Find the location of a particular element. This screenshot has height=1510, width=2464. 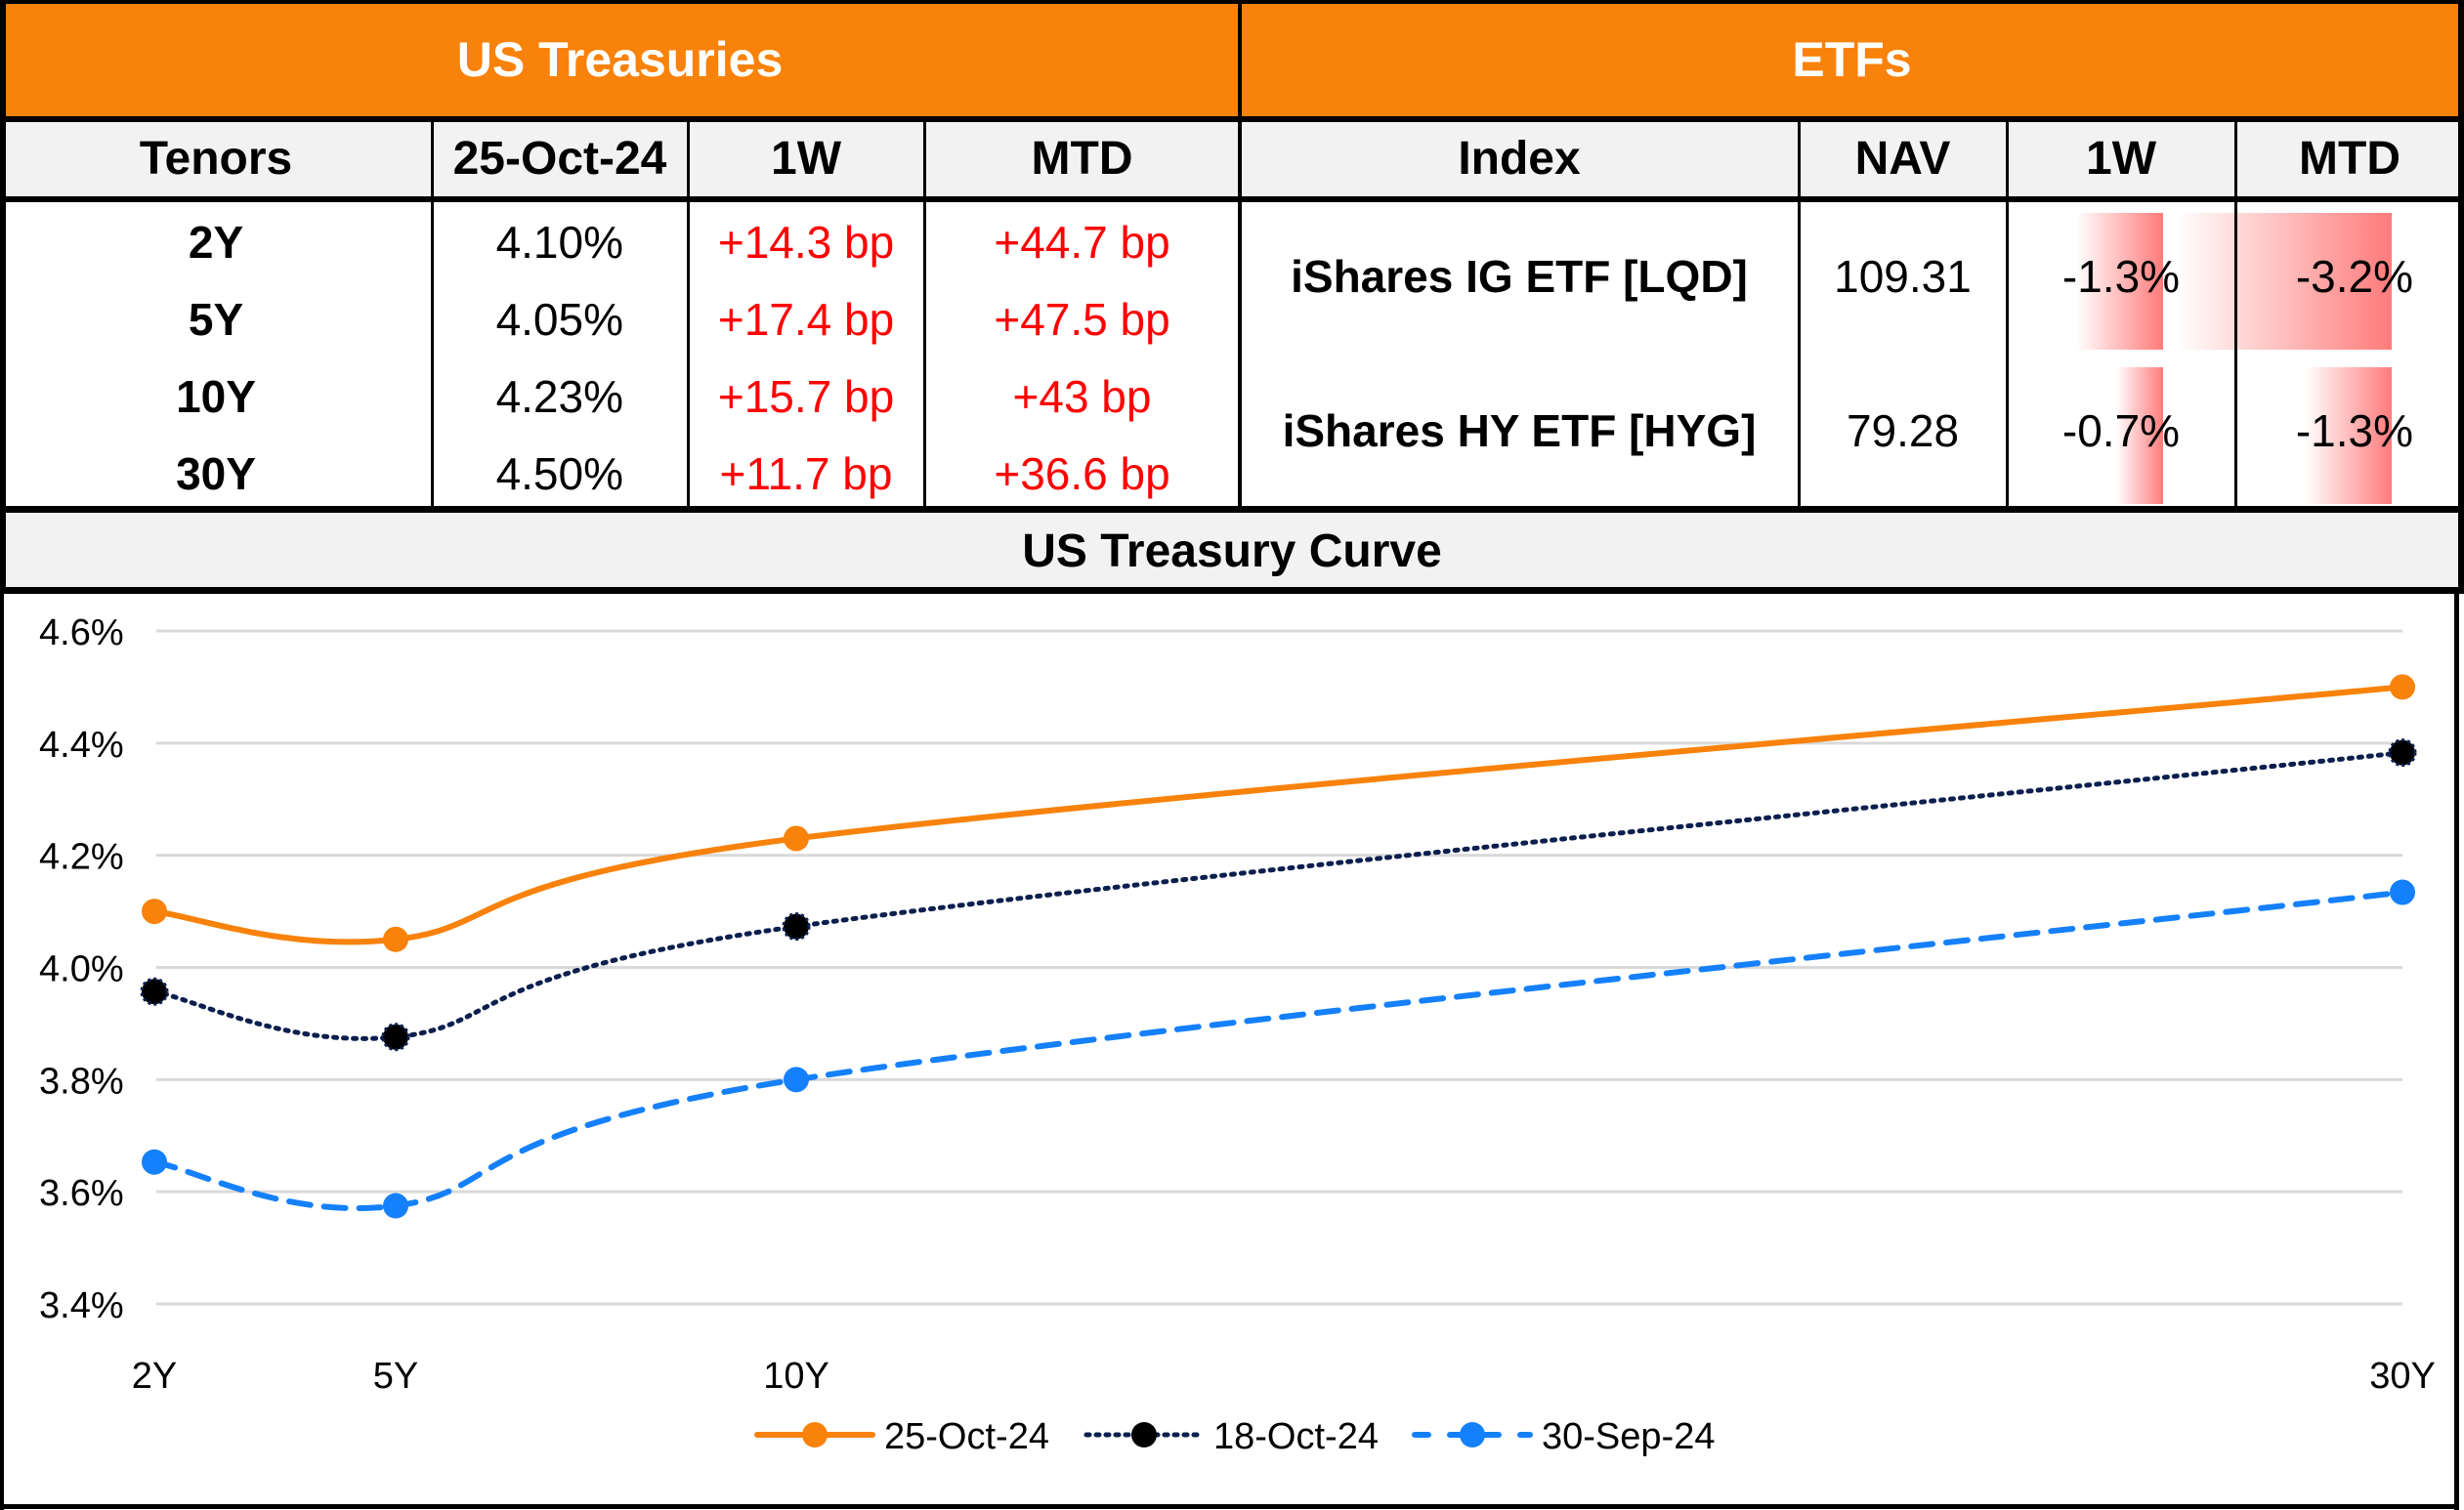

header-treasury-mtd-label: MTD is located at coordinates (1082, 159).